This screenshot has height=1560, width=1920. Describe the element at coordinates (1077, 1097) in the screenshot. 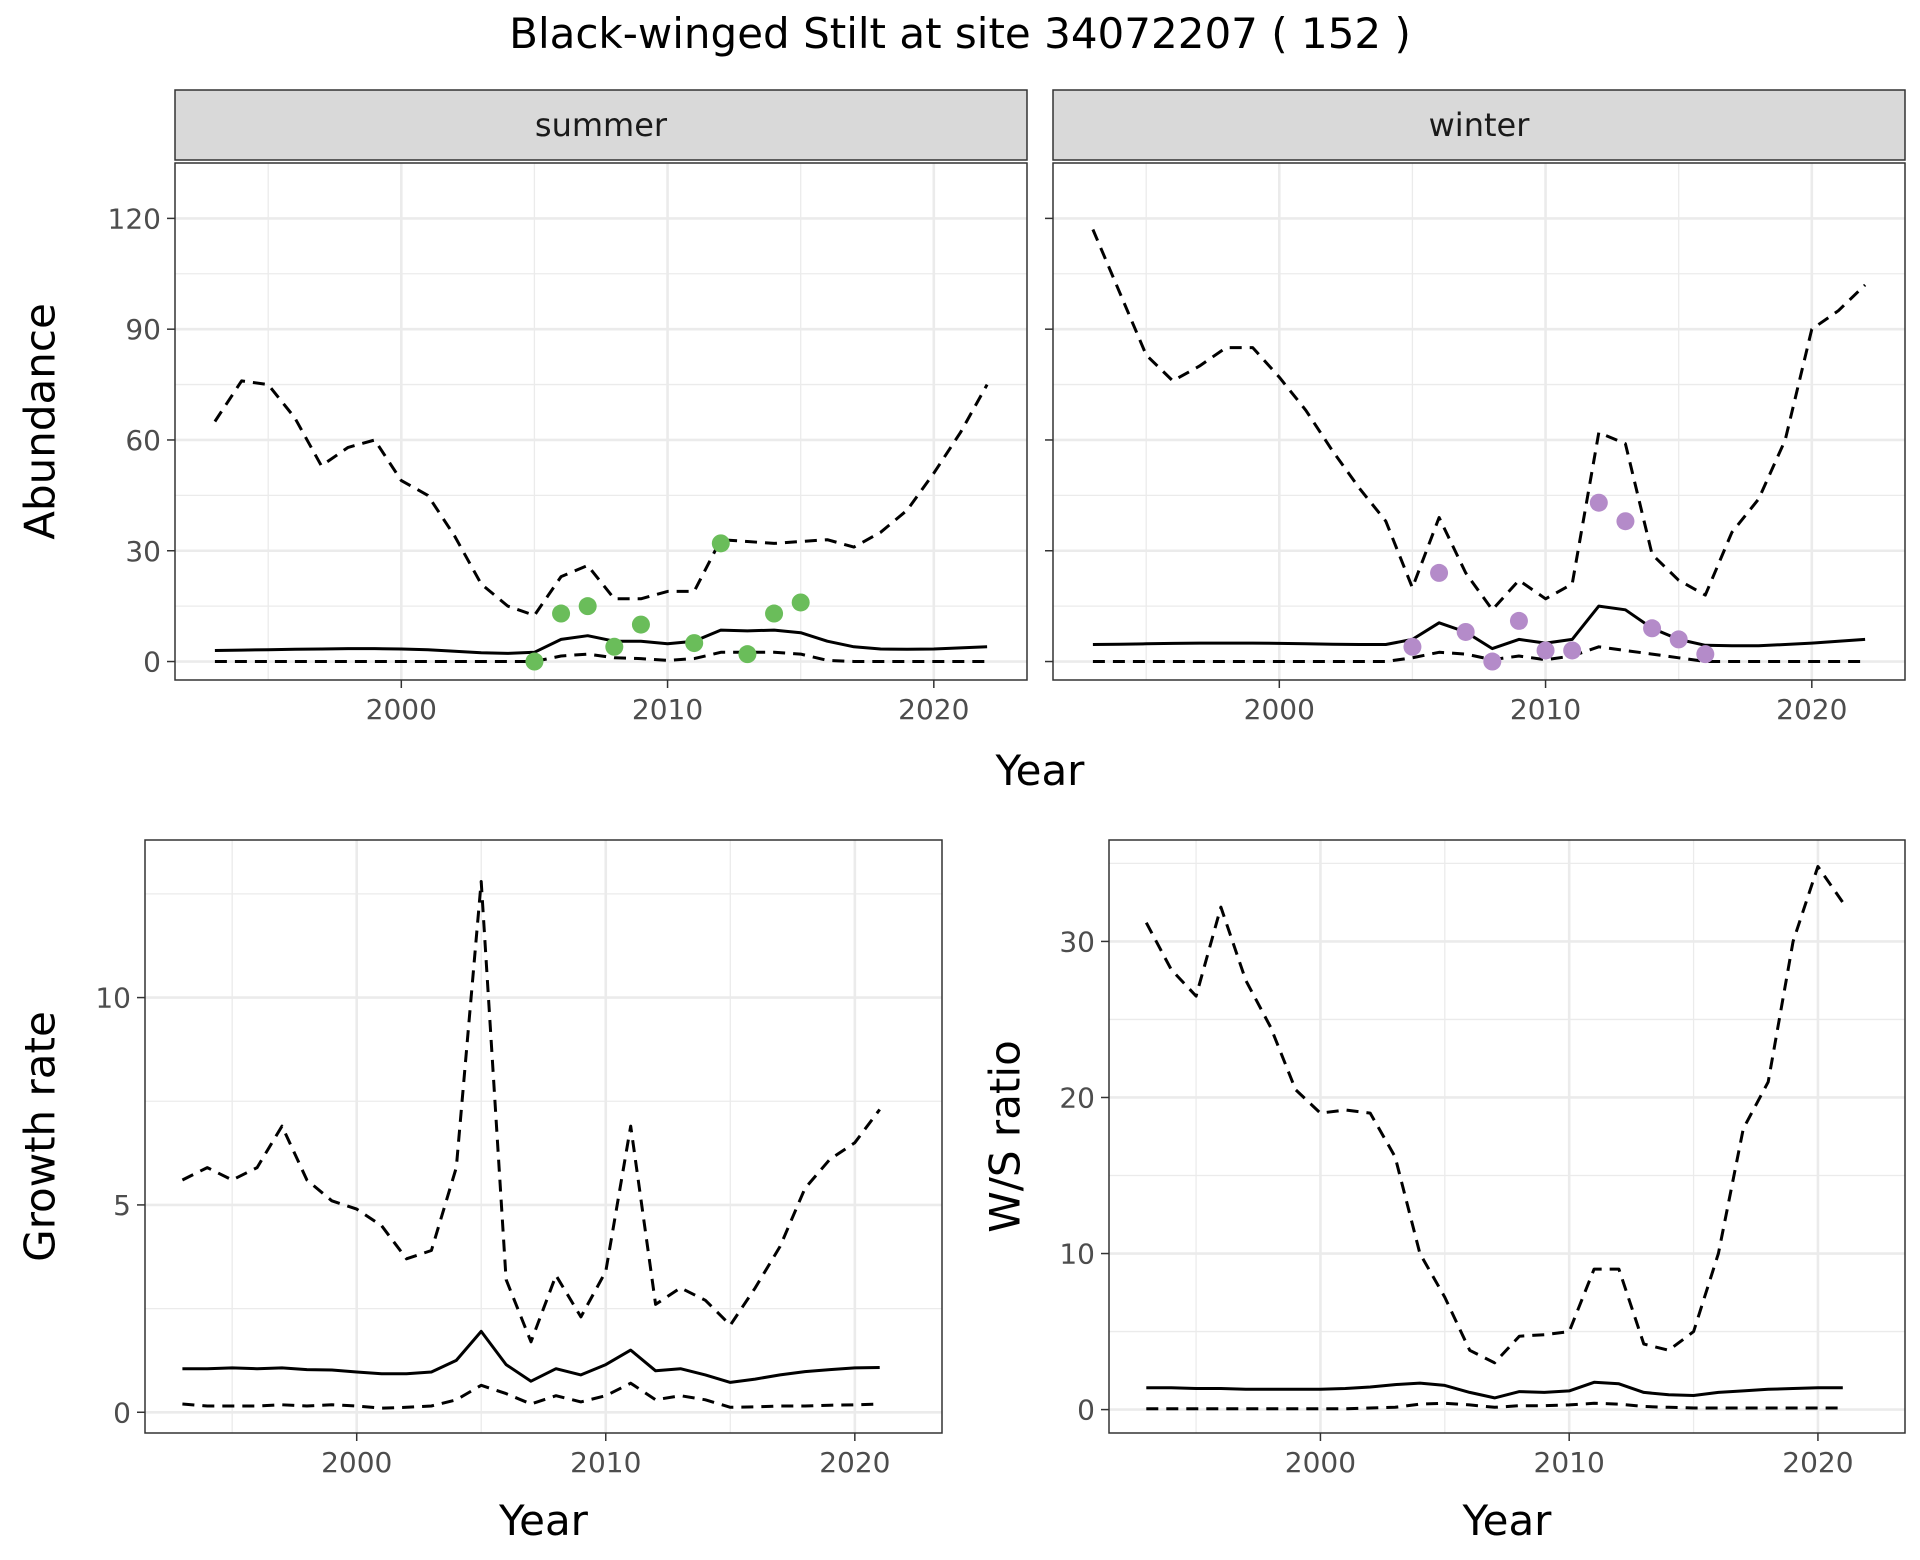

I see `y-tick-label: 20` at that location.